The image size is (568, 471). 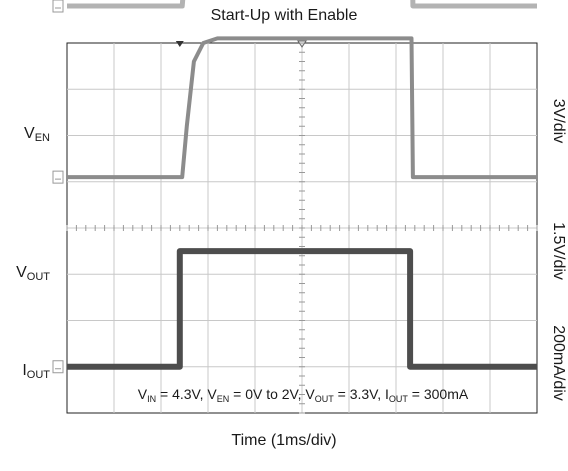 I want to click on annotation-text: = 4.3V, V, so click(x=186, y=394).